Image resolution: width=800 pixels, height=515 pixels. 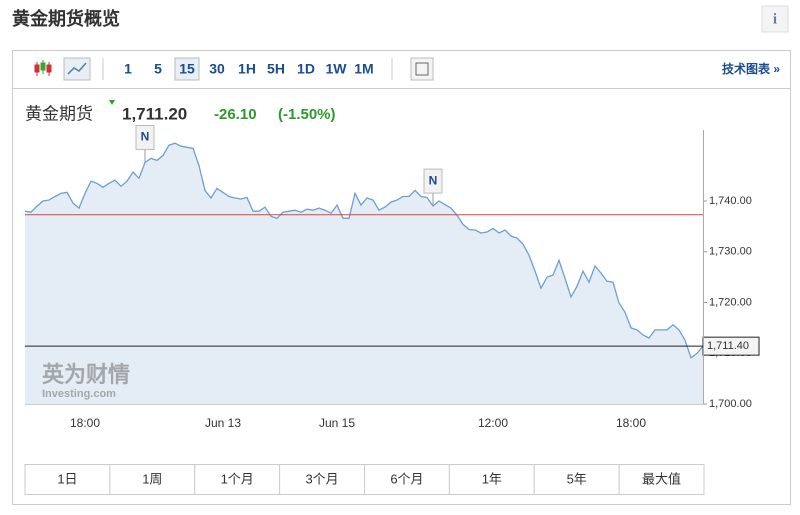 What do you see at coordinates (306, 69) in the screenshot?
I see `interval-button: 1D` at bounding box center [306, 69].